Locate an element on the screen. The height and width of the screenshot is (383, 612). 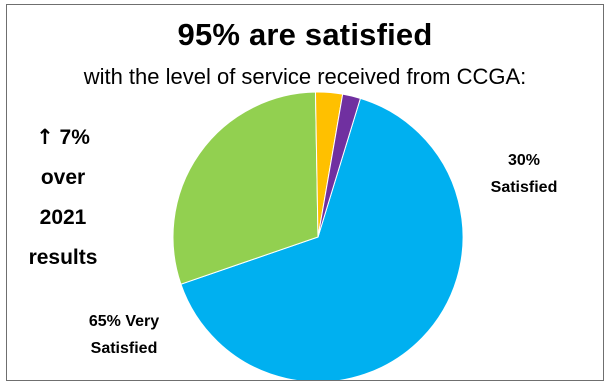
change-callout-line: results is located at coordinates (63, 257).